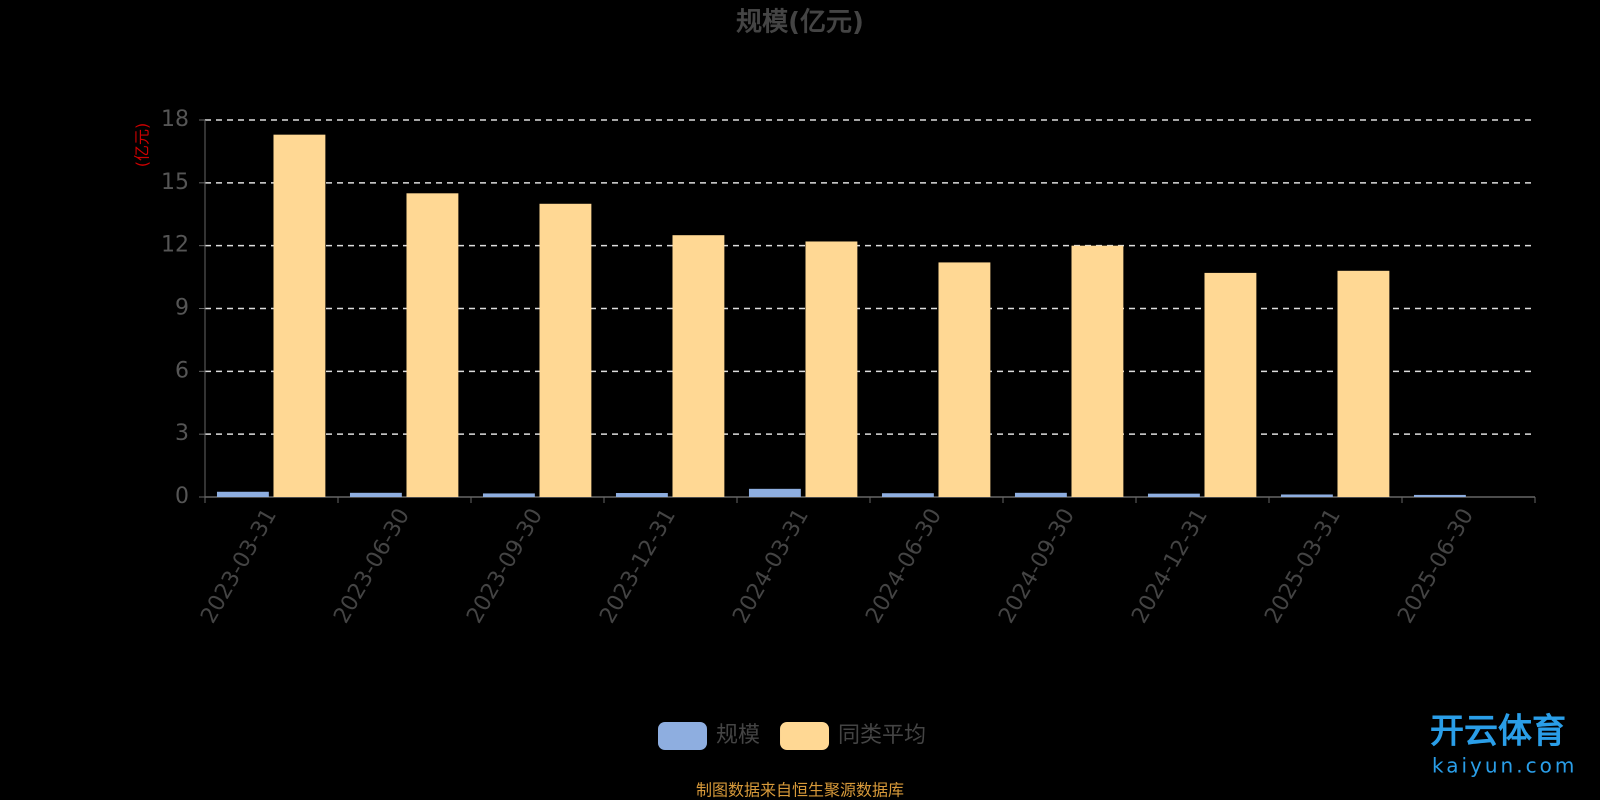 Image resolution: width=1600 pixels, height=800 pixels. What do you see at coordinates (882, 735) in the screenshot?
I see `legend-label: 同类平均` at bounding box center [882, 735].